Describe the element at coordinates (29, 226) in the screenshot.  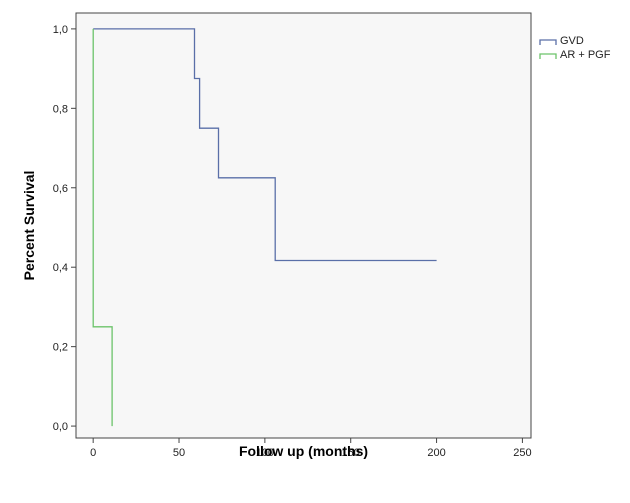
I see `y-axis-title: Percent Survival` at that location.